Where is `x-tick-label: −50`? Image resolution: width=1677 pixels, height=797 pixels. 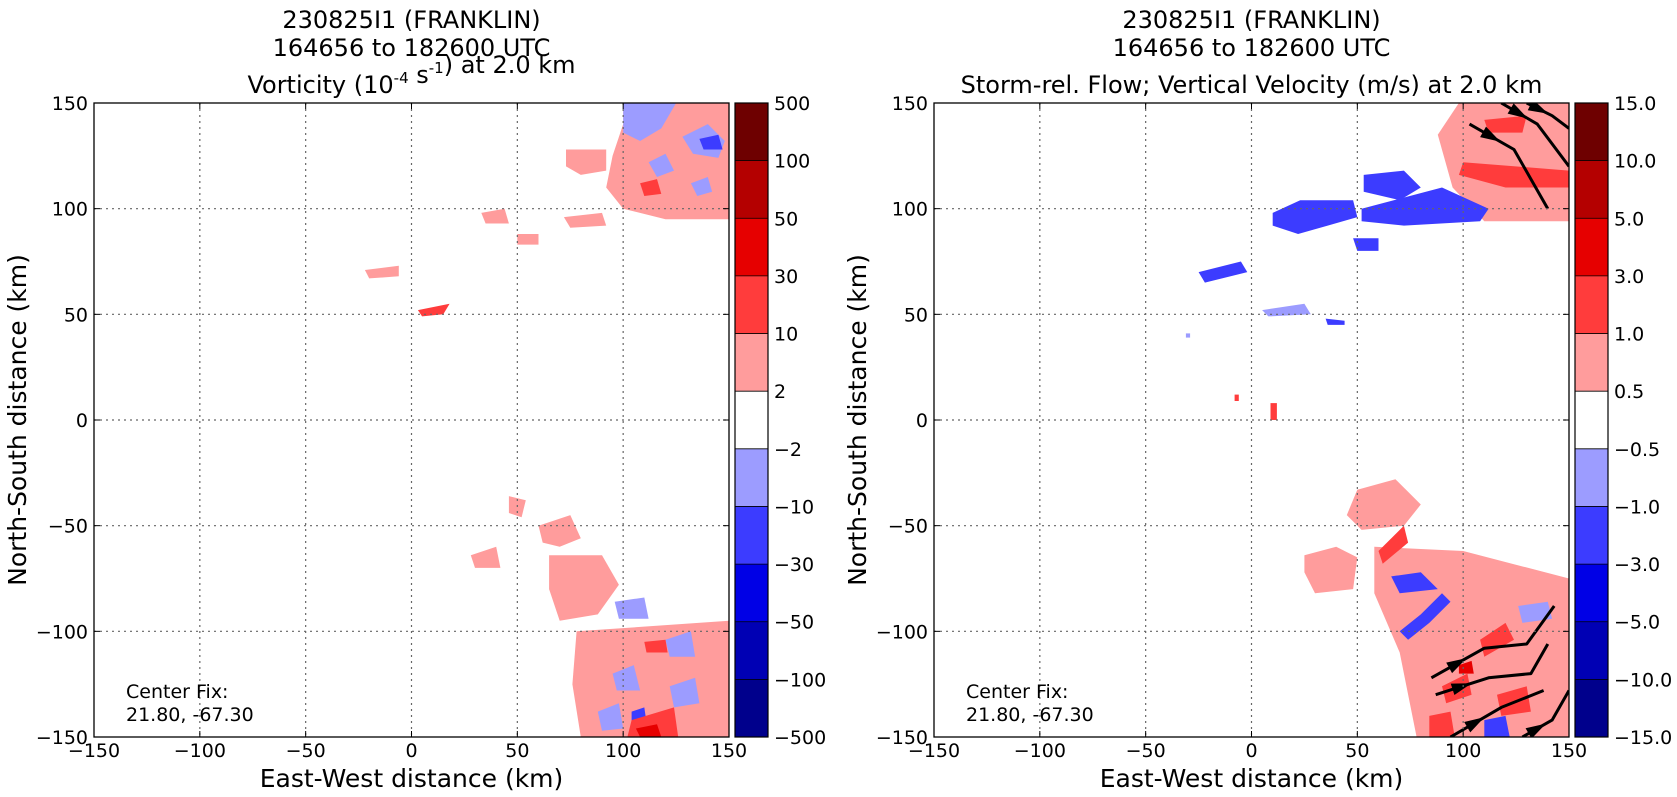 x-tick-label: −50 is located at coordinates (306, 751).